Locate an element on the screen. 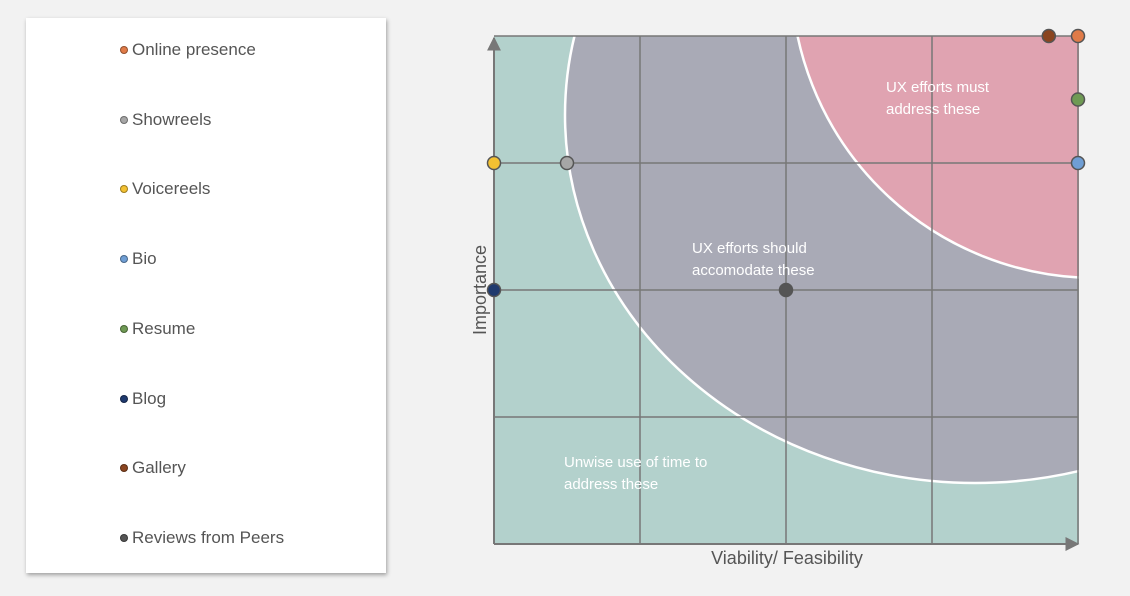  legend-label: Showreels is located at coordinates (172, 119).